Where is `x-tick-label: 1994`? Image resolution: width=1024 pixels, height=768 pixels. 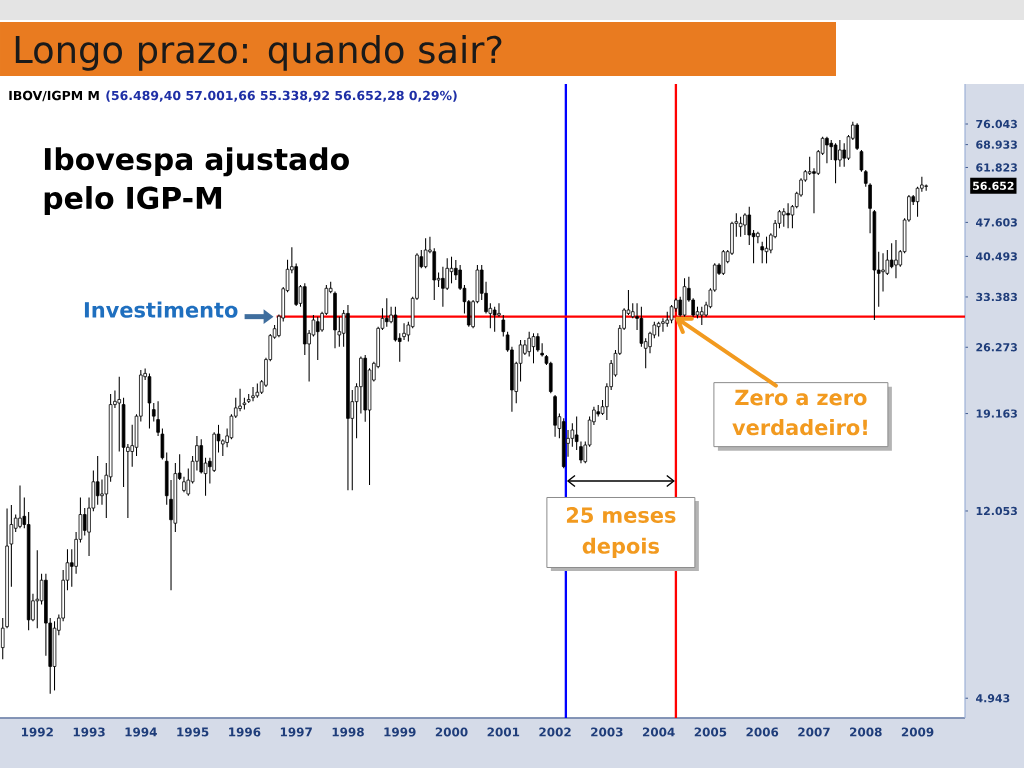 x-tick-label: 1994 is located at coordinates (141, 732).